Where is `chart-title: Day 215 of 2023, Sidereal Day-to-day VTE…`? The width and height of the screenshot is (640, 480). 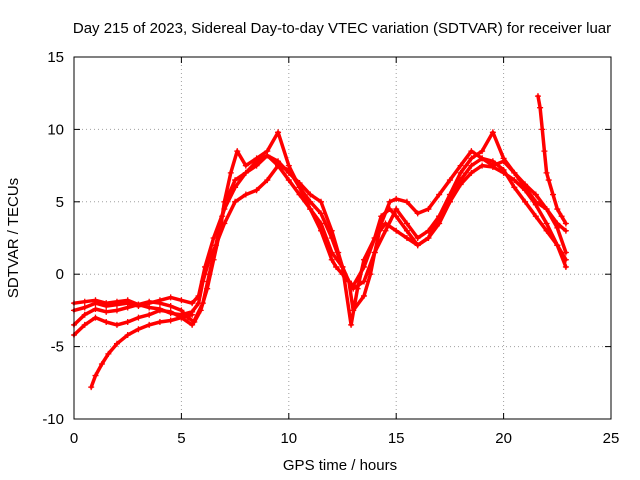 chart-title: Day 215 of 2023, Sidereal Day-to-day VTE… is located at coordinates (342, 28).